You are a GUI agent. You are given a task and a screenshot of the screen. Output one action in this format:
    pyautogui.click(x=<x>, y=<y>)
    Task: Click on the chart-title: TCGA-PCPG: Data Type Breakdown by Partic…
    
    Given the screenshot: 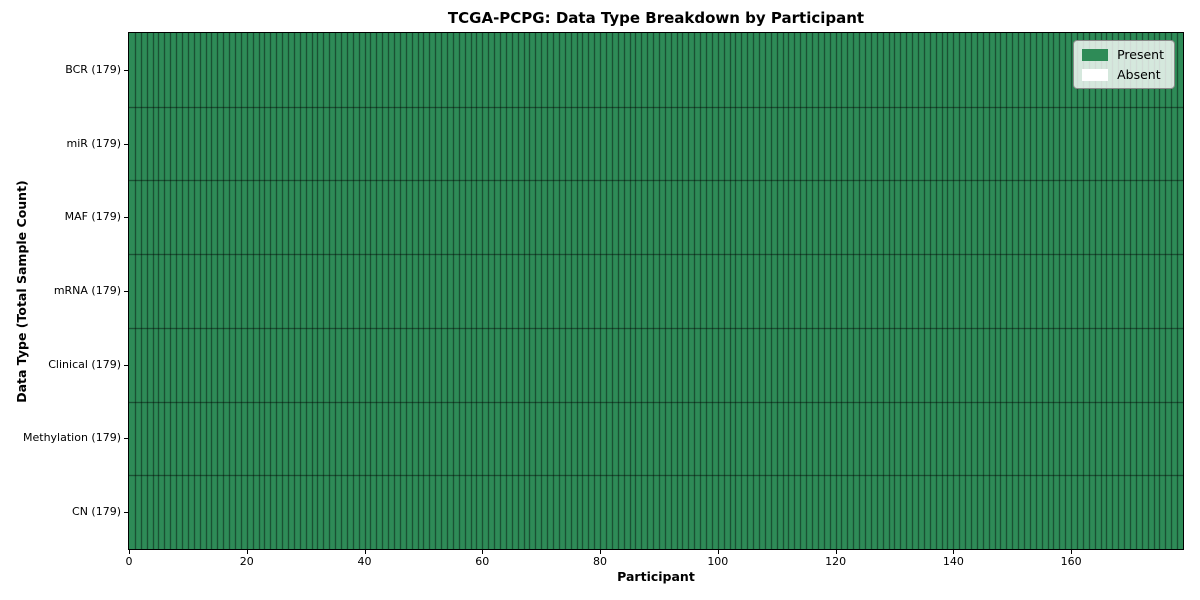 What is the action you would take?
    pyautogui.click(x=656, y=18)
    